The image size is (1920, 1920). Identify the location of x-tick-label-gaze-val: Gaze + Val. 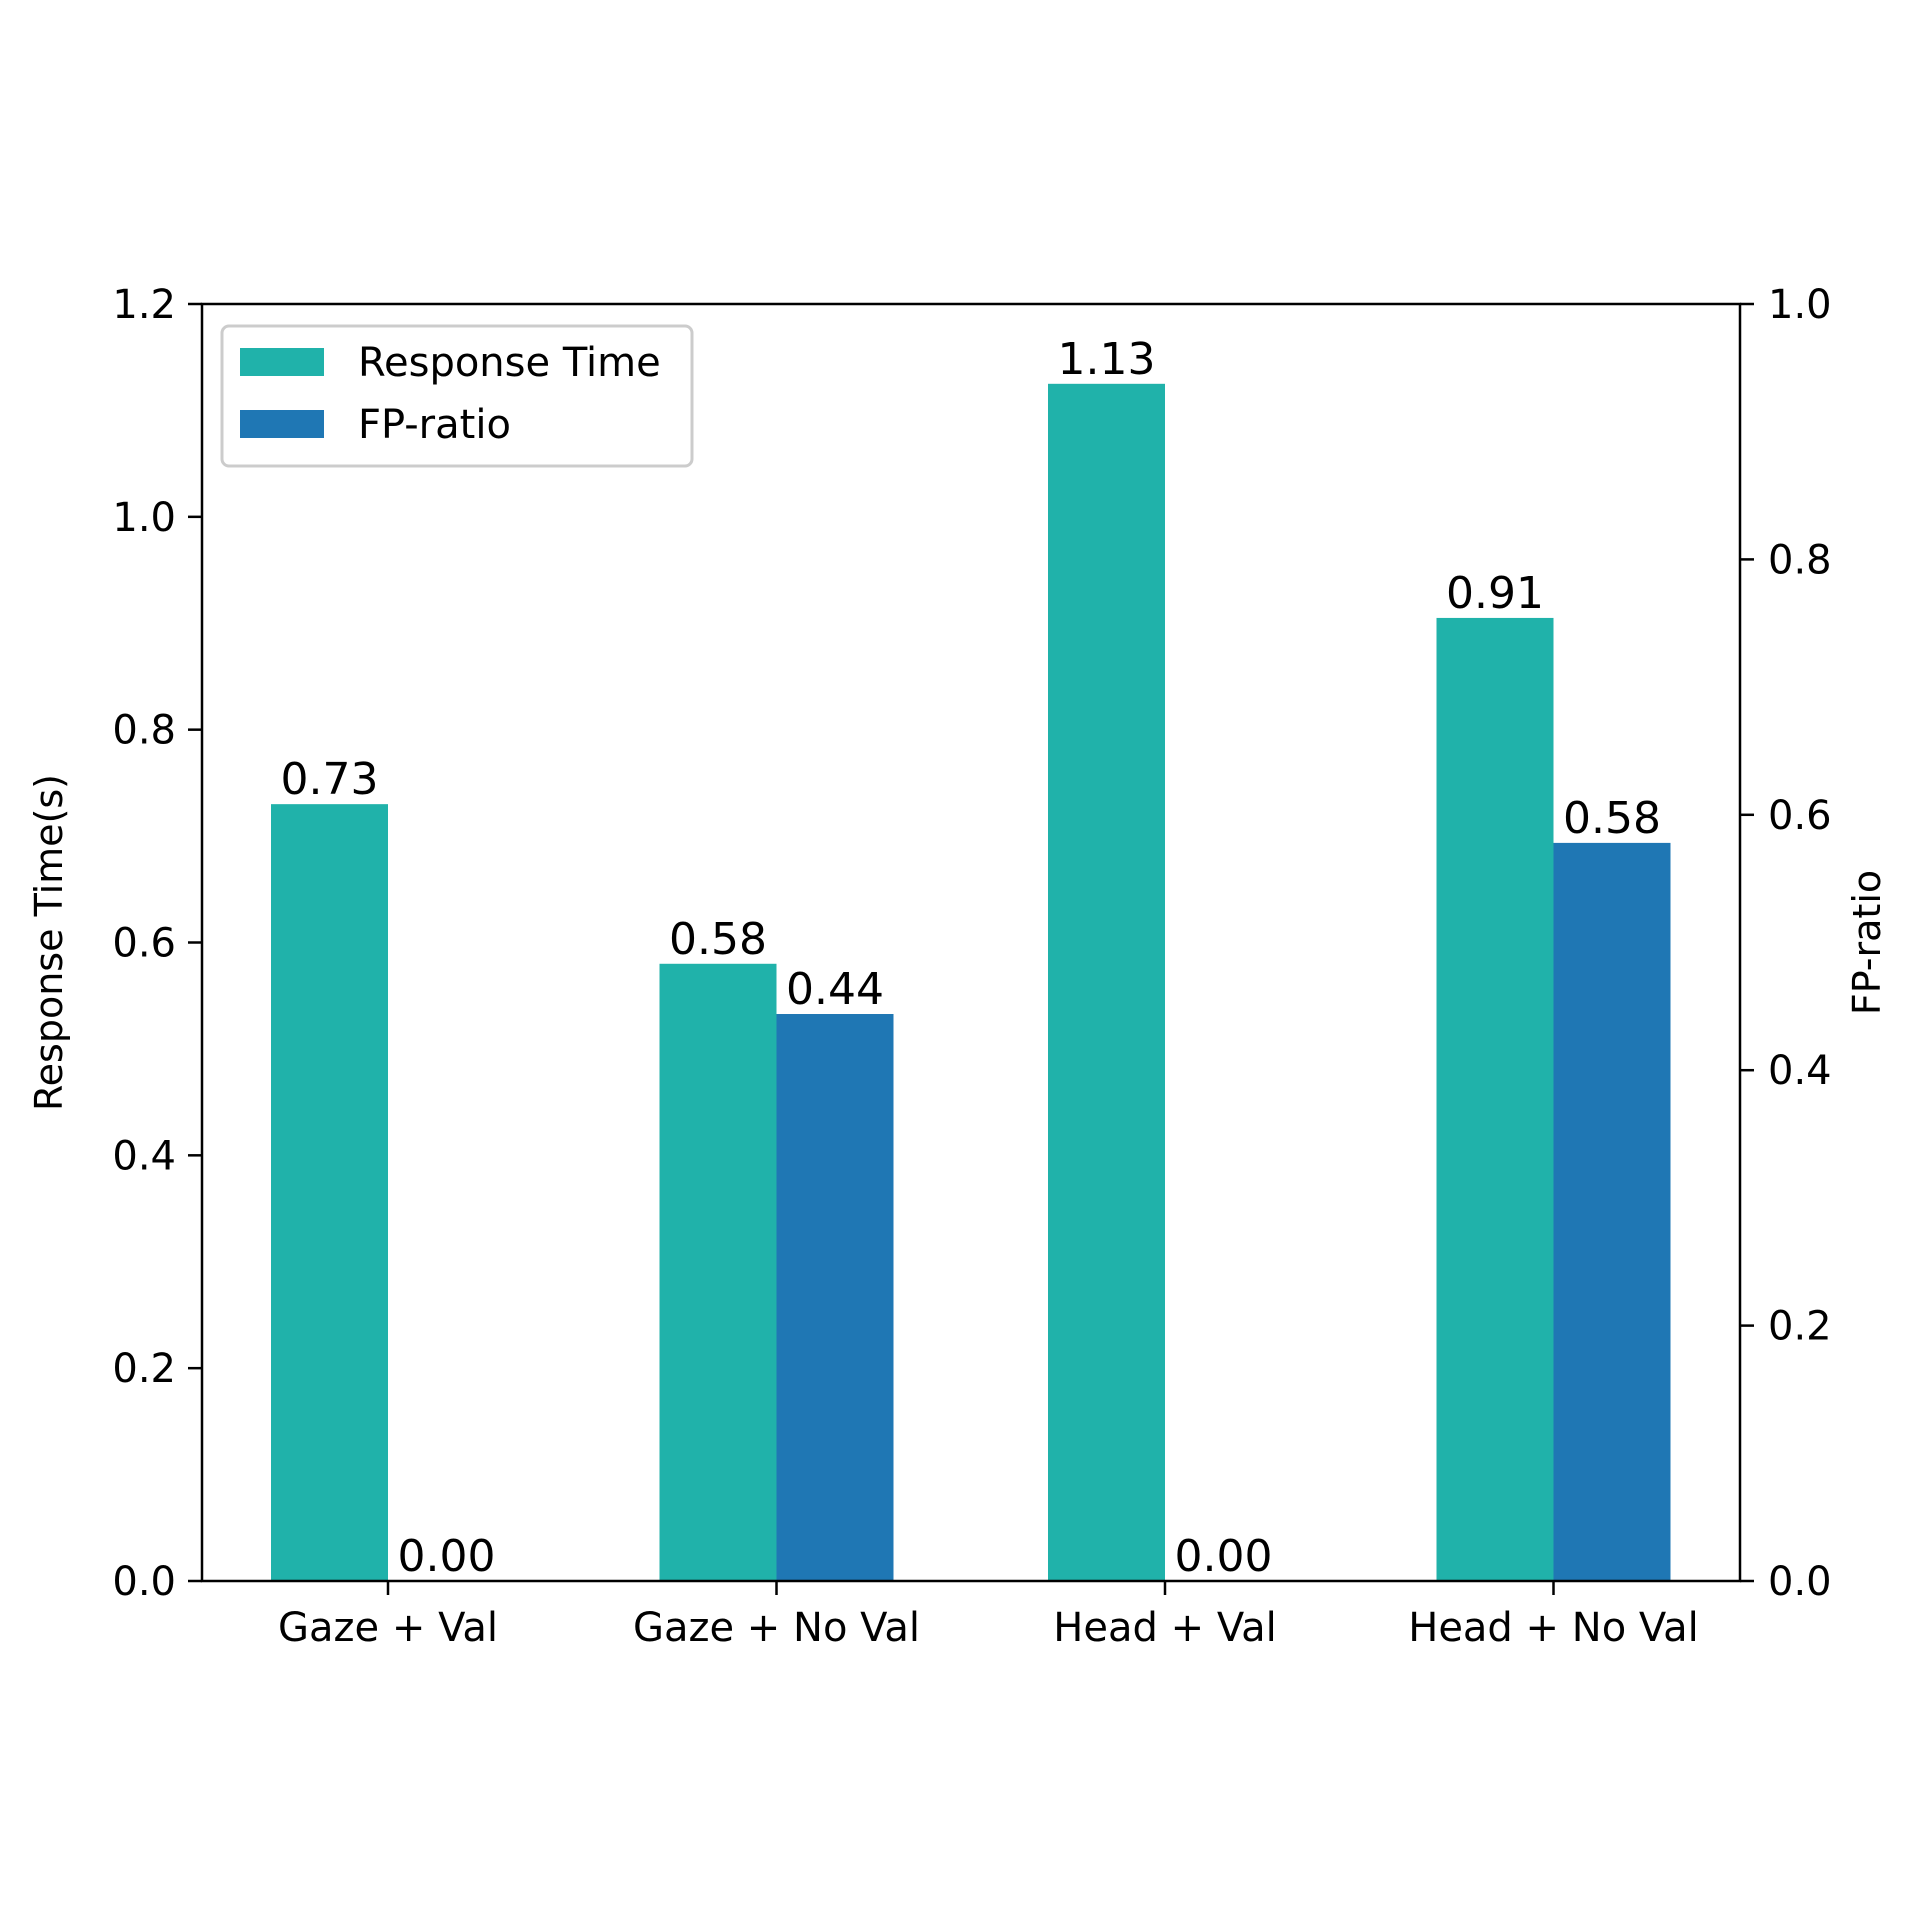
(388, 1628).